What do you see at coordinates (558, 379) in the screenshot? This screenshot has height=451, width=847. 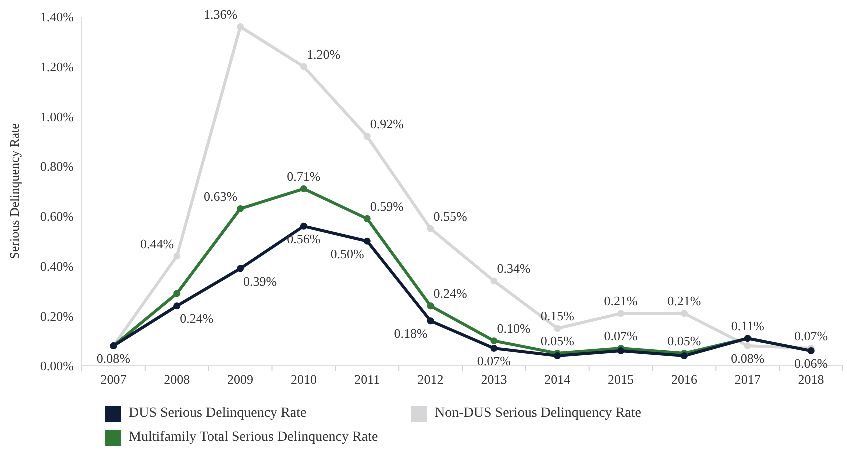 I see `x-tick-label: 2014` at bounding box center [558, 379].